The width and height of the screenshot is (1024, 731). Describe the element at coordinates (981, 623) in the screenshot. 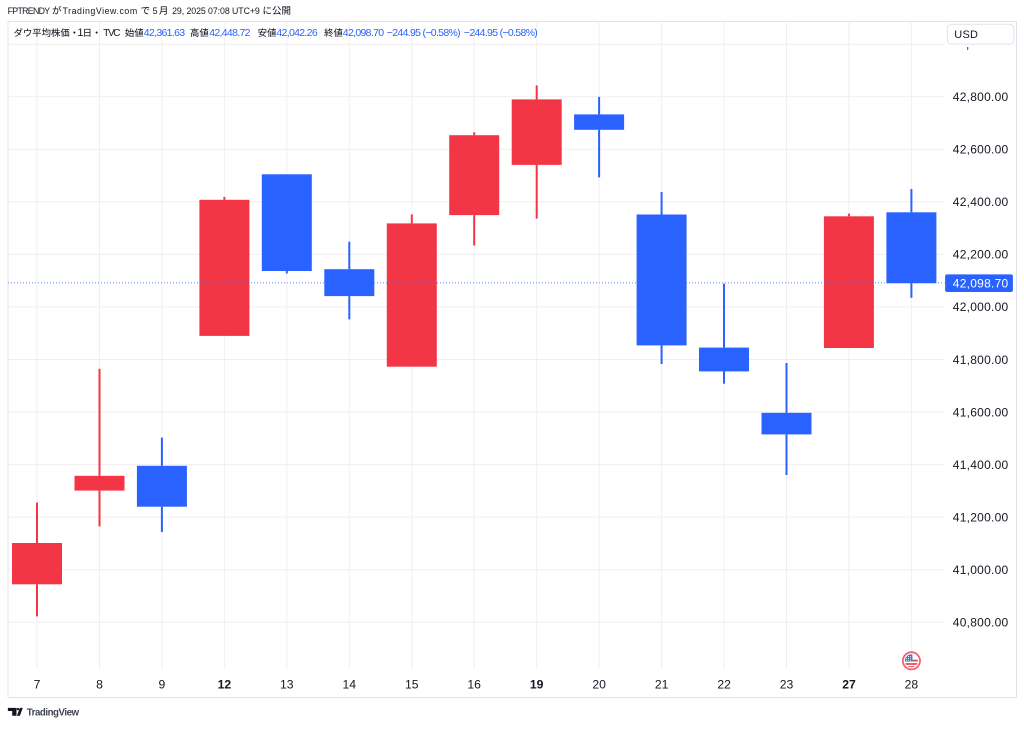

I see `svg-text: 40,800.00` at that location.